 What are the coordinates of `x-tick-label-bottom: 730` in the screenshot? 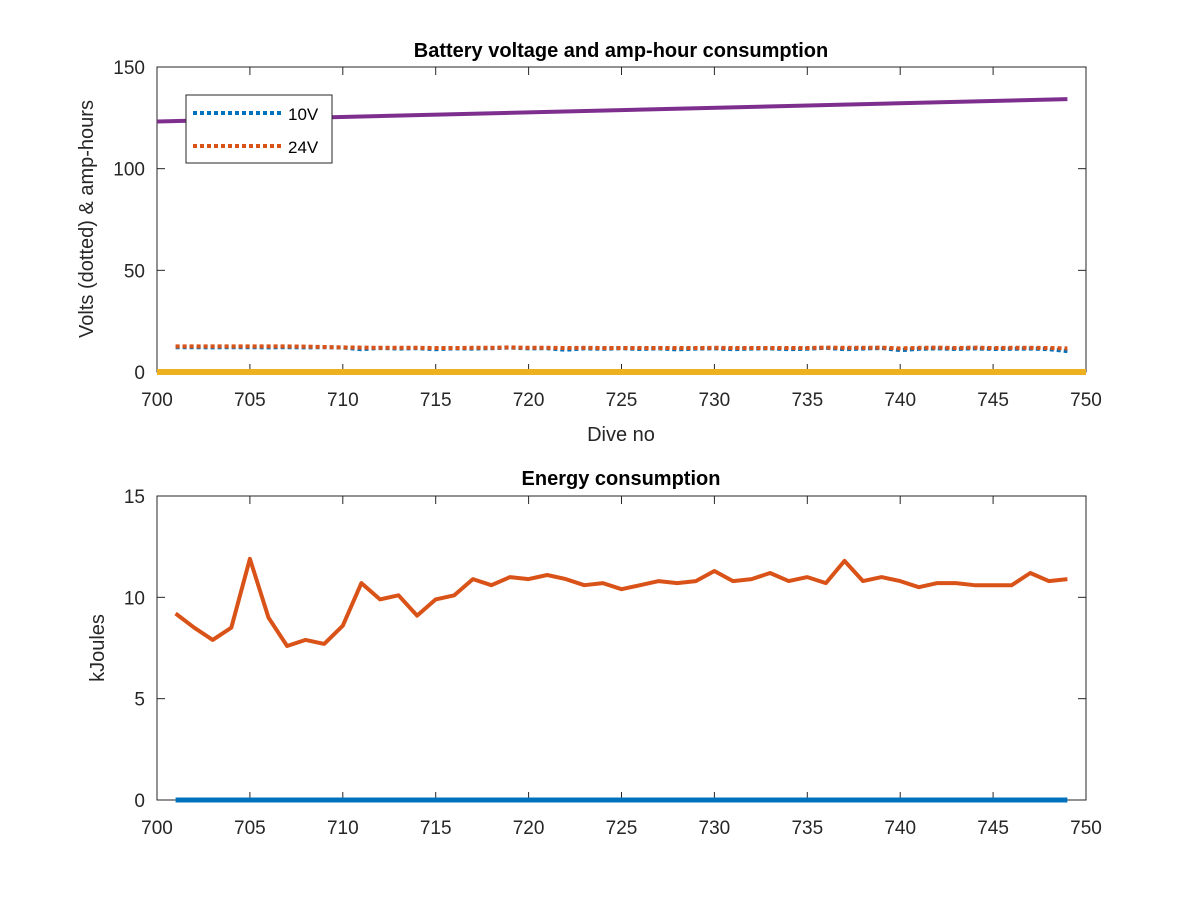 It's located at (715, 828).